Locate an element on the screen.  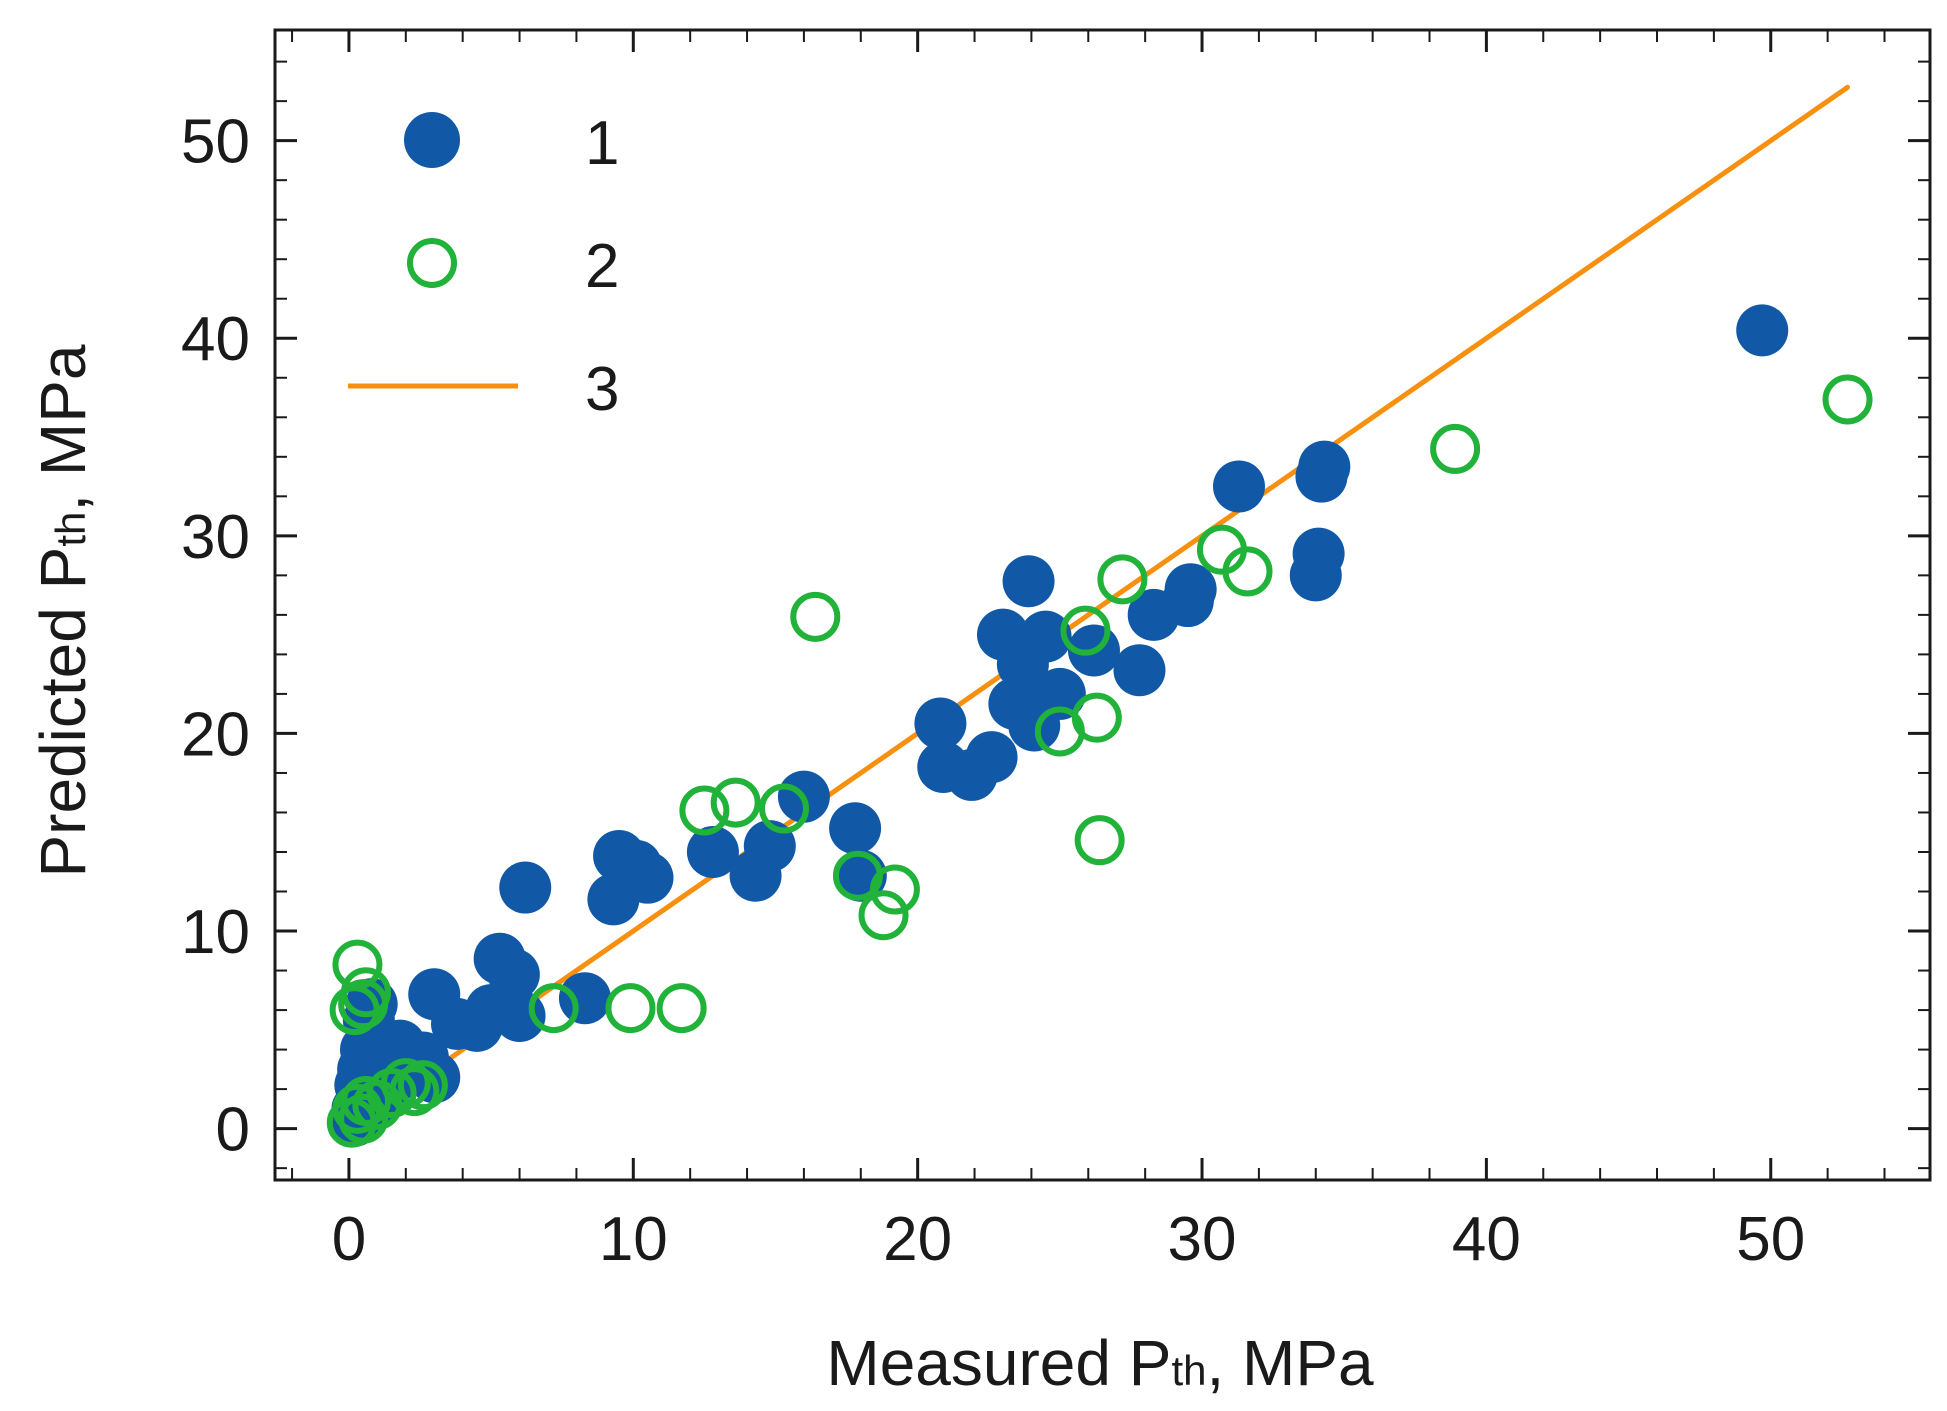
x-tick-label: 10 is located at coordinates (633, 1239).